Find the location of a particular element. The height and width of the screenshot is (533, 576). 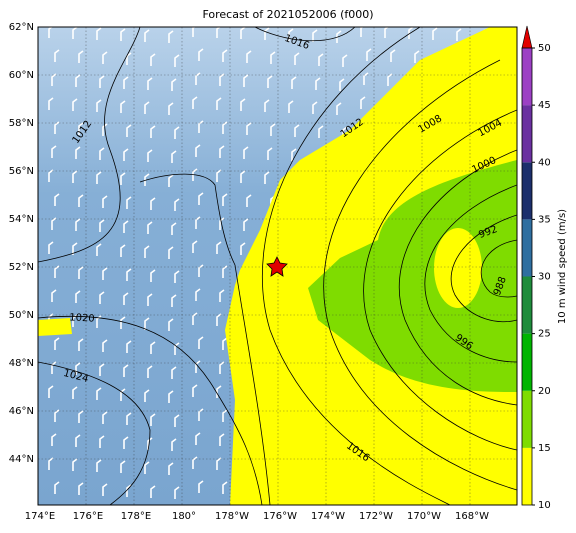

colorbar-tick-label: 40 is located at coordinates (544, 162).